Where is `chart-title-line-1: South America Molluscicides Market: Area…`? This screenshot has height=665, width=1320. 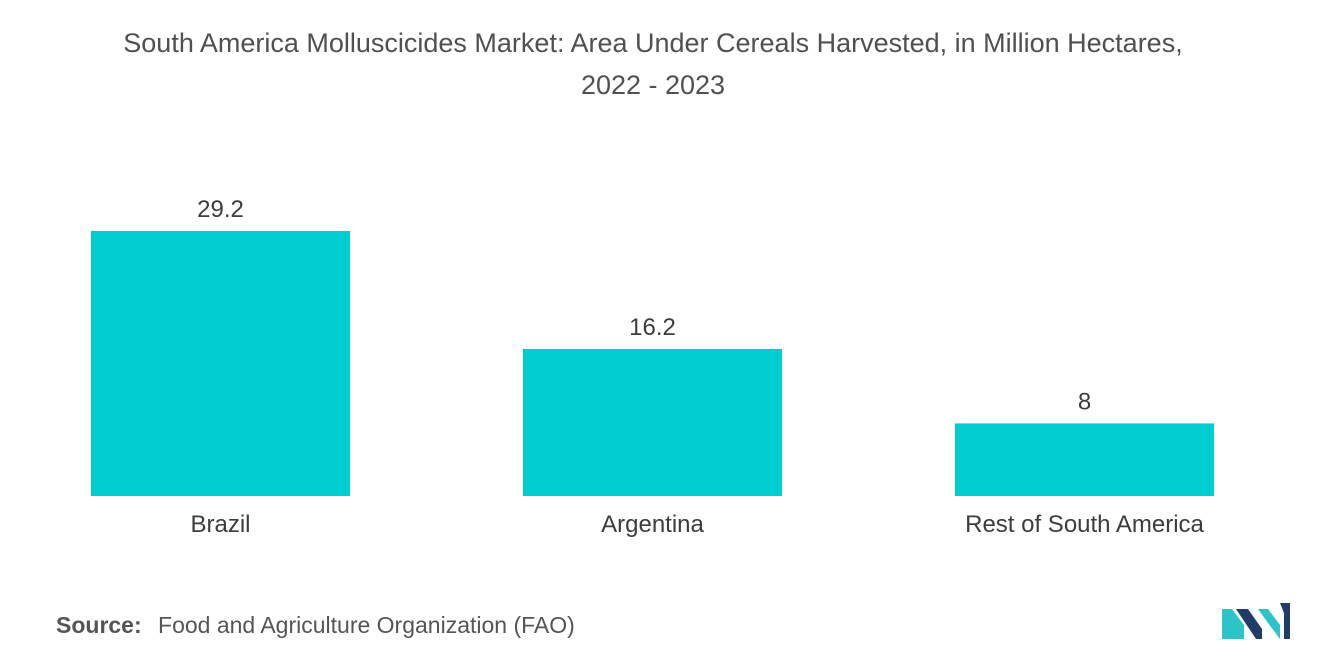 chart-title-line-1: South America Molluscicides Market: Area… is located at coordinates (653, 43).